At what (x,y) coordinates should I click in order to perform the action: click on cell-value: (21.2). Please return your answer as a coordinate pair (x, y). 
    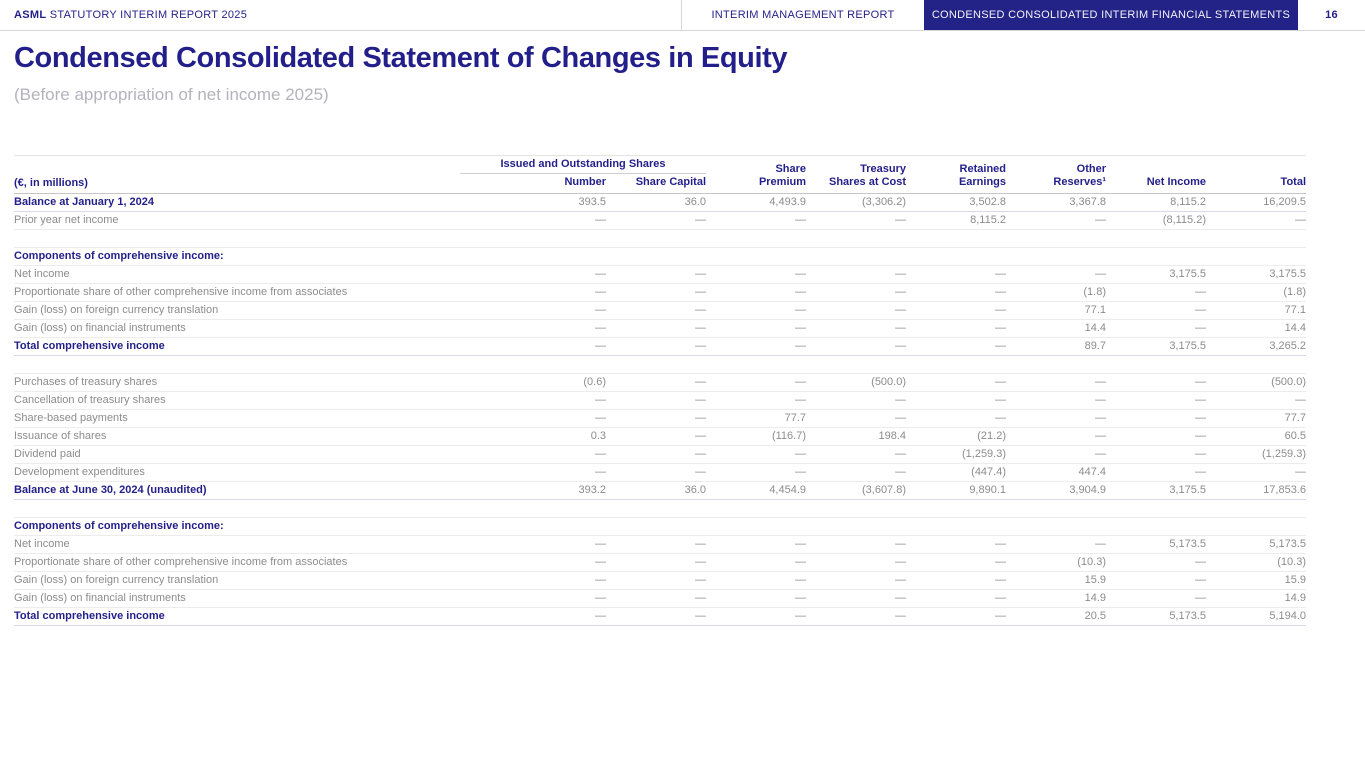
    Looking at the image, I should click on (956, 436).